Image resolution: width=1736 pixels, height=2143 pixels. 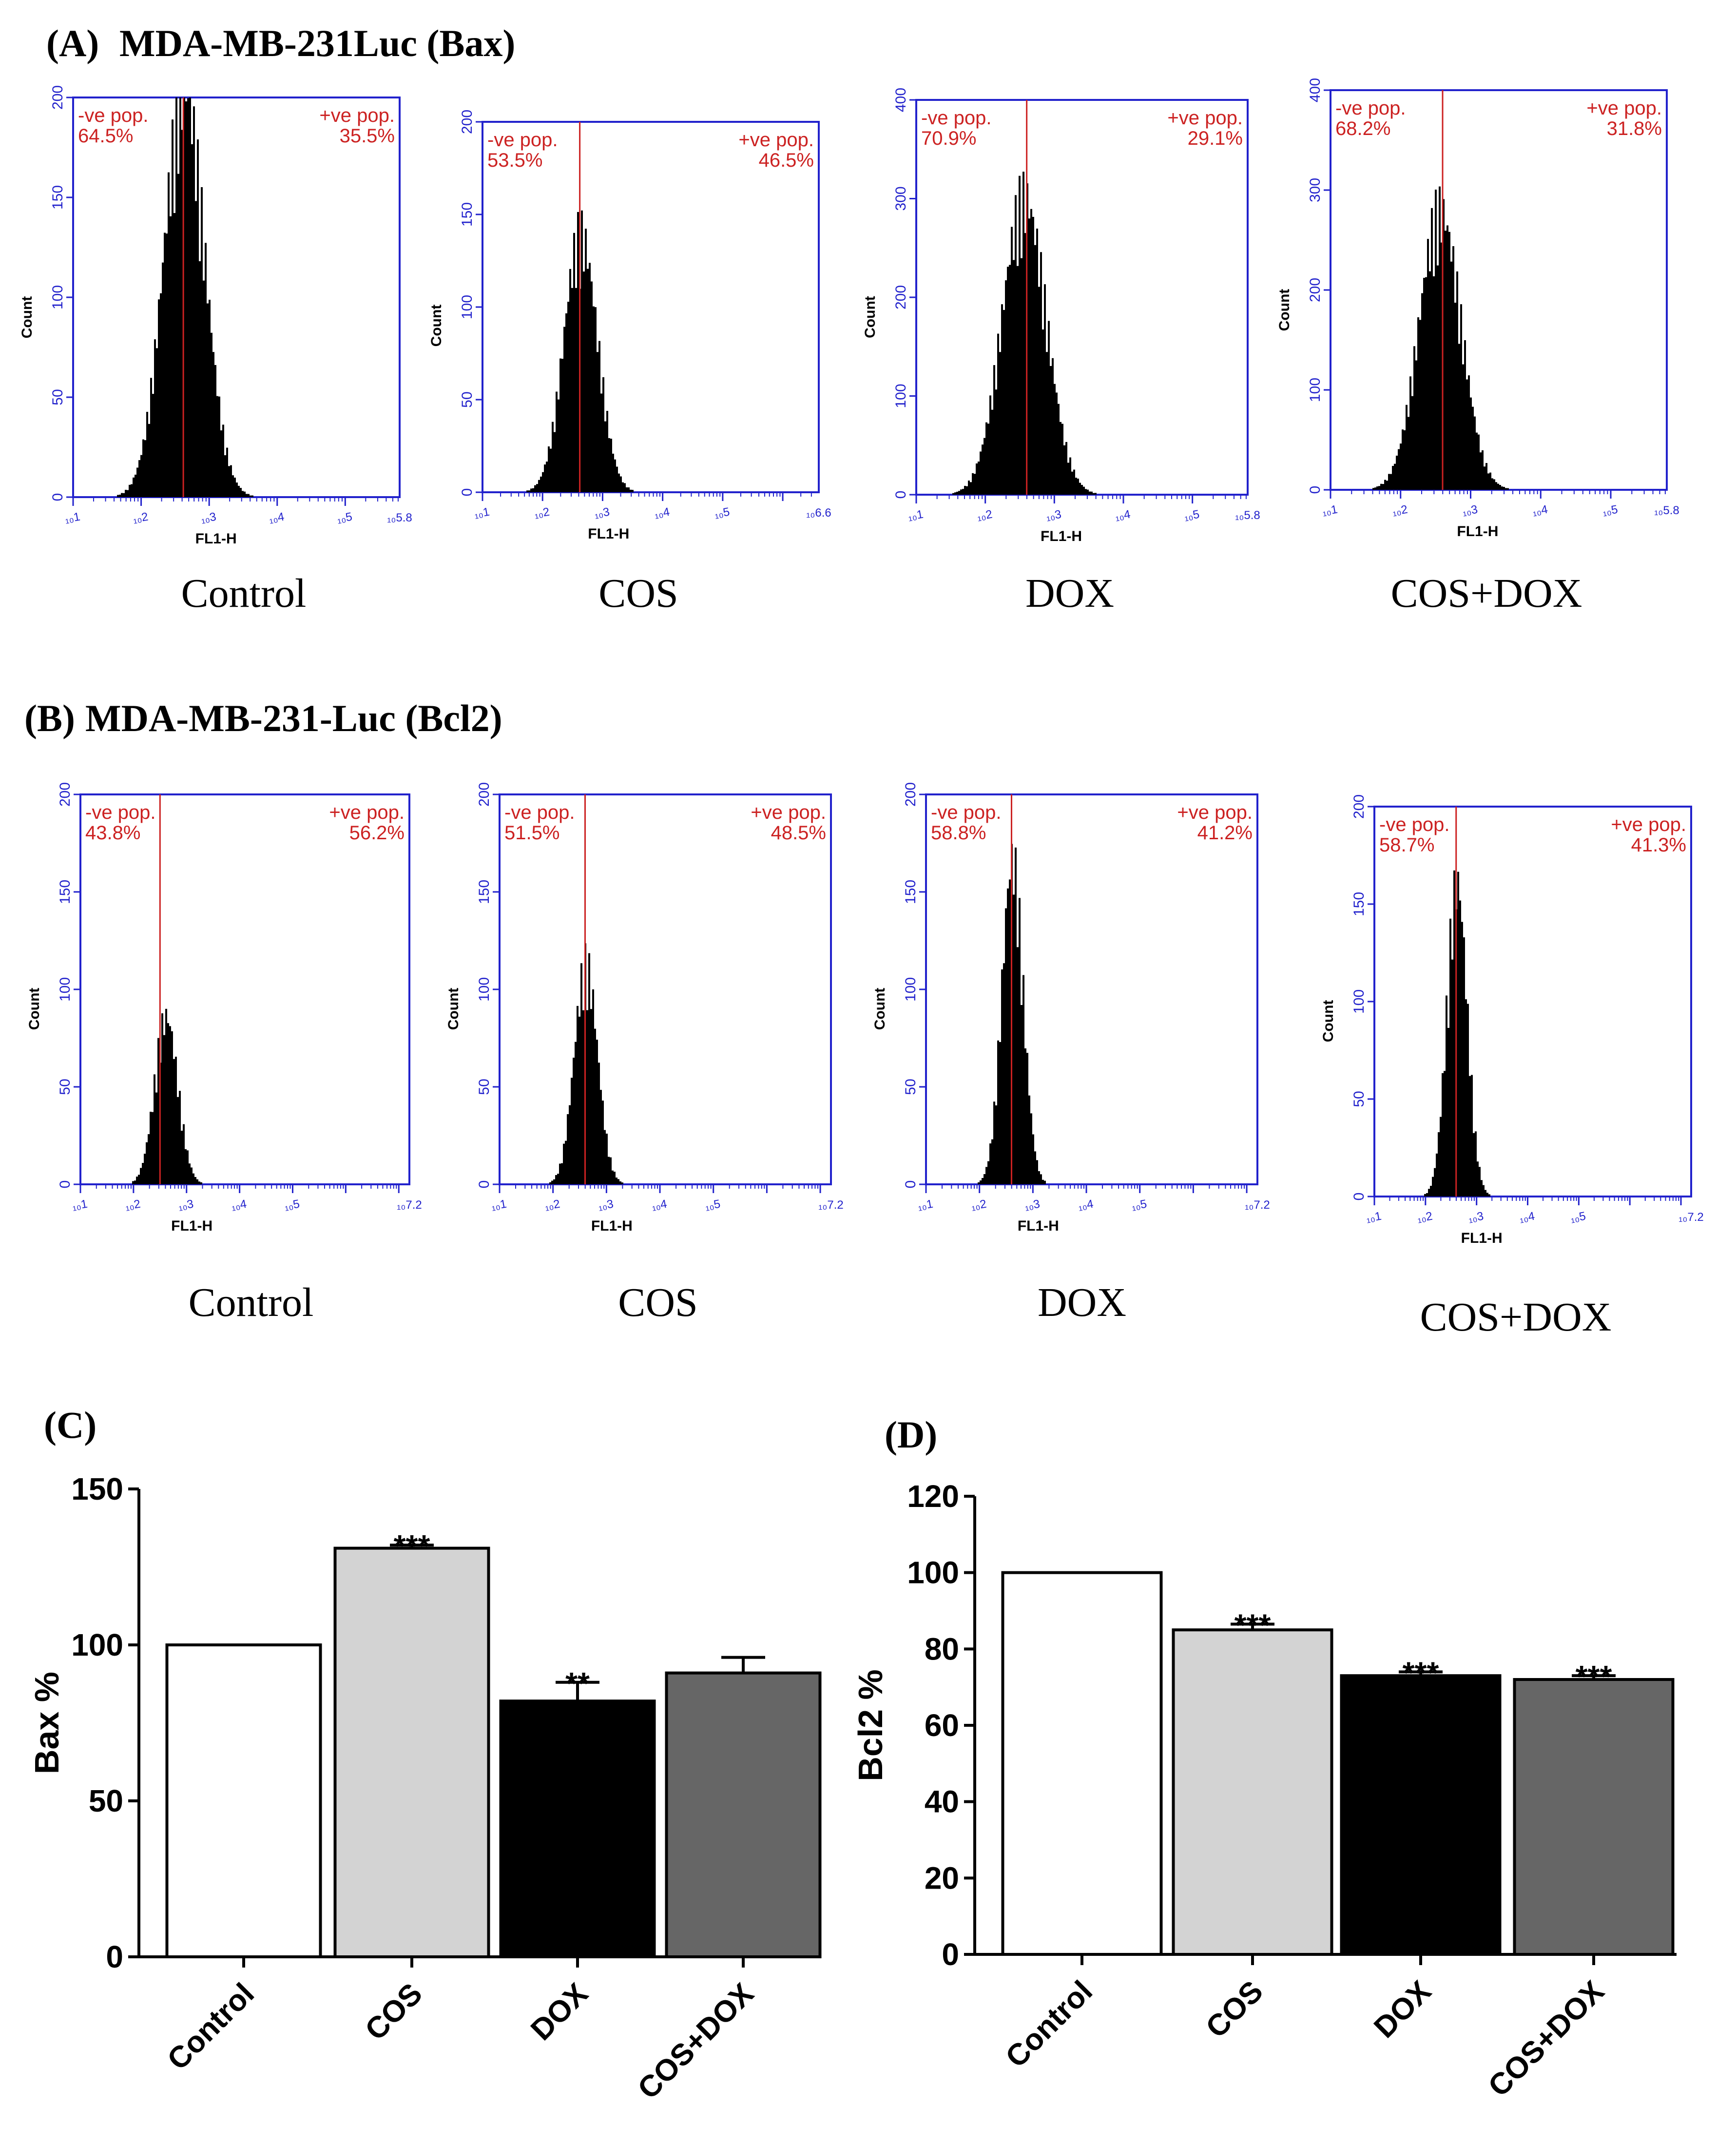 I want to click on y-tick-label: 200, so click(x=58, y=97).